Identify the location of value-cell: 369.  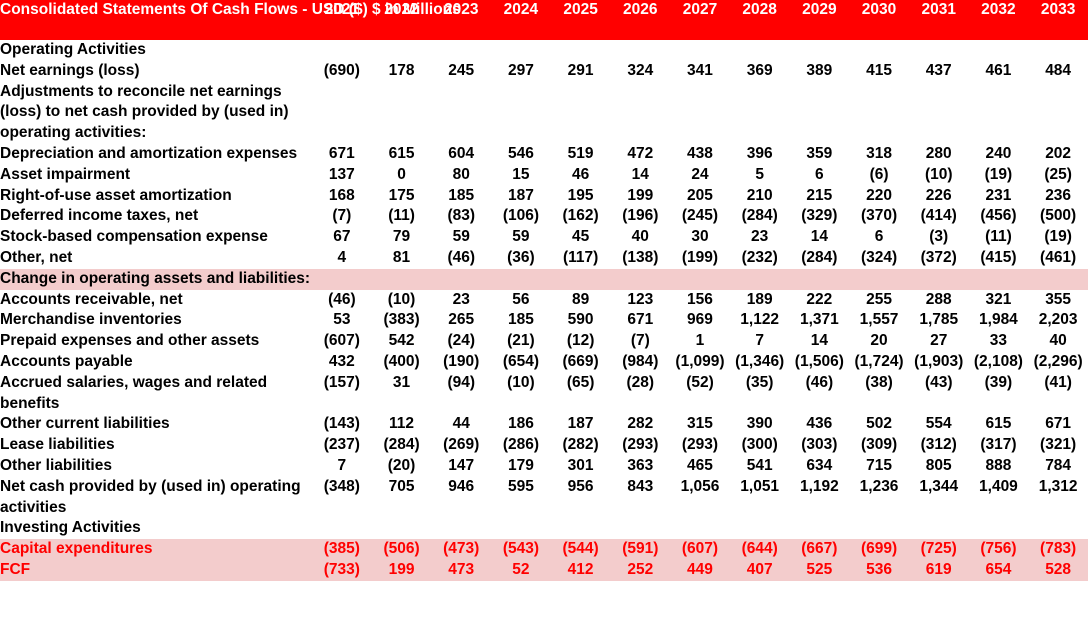
(759, 70).